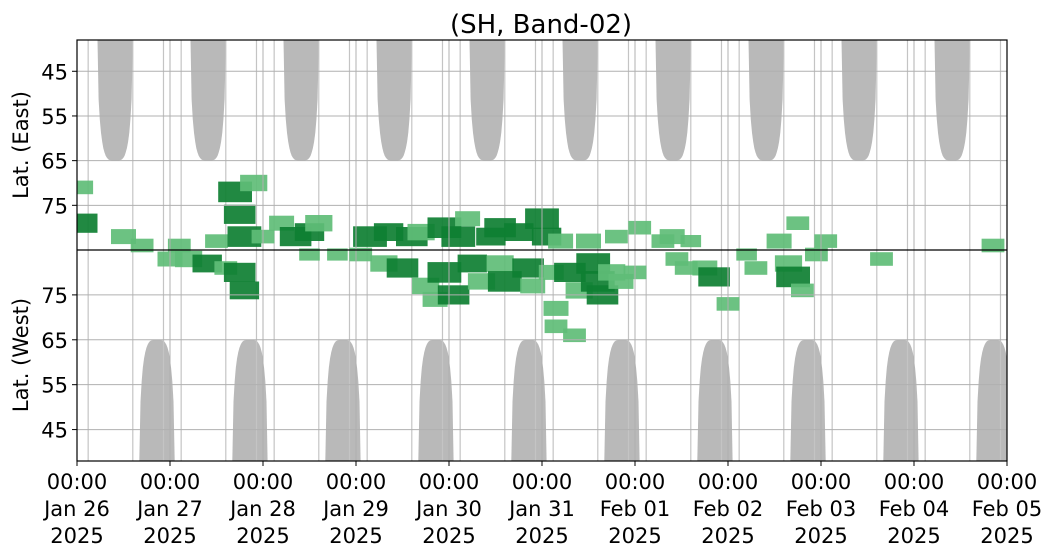  Describe the element at coordinates (21, 145) in the screenshot. I see `y-axis-label-east: Lat. (East)` at that location.